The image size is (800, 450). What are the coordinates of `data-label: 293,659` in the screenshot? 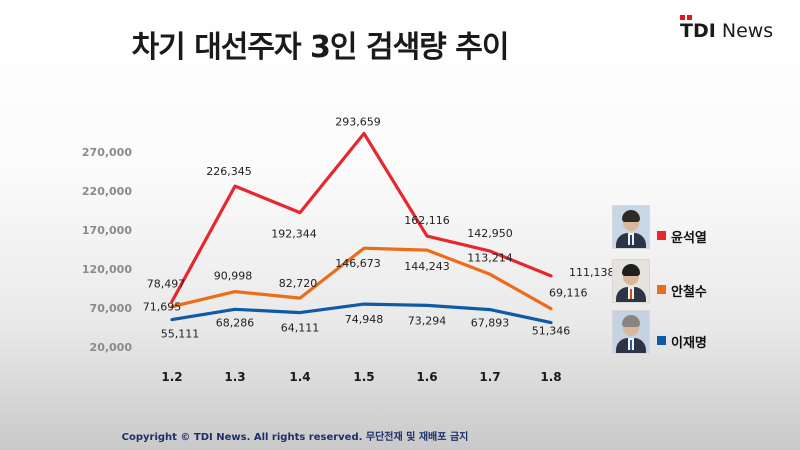 It's located at (358, 122).